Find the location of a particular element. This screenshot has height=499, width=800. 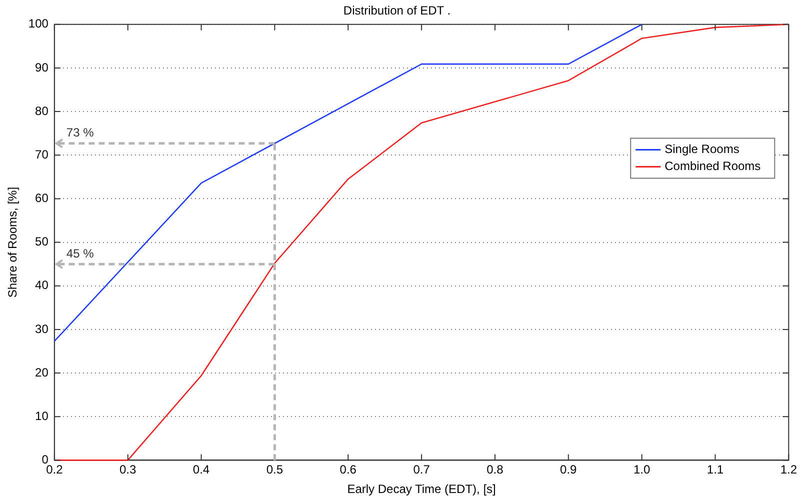

x-axis-title: Early Decay Time (EDT), [s] is located at coordinates (421, 489).